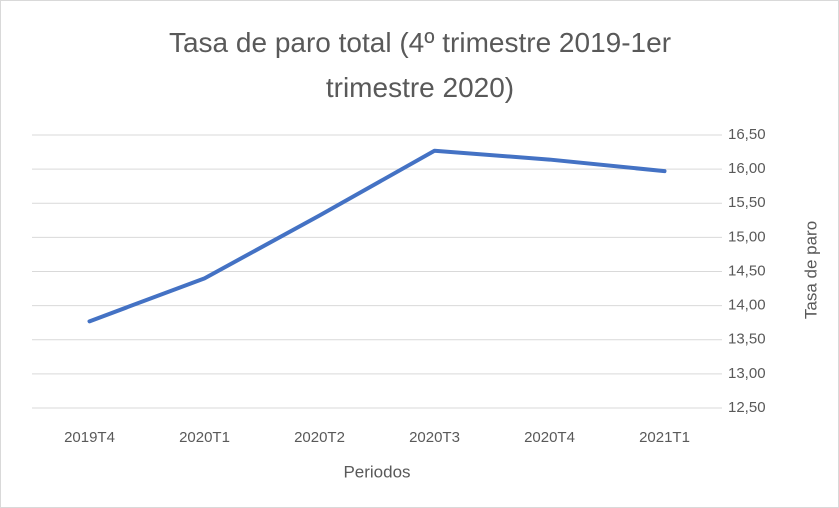 Image resolution: width=839 pixels, height=508 pixels. Describe the element at coordinates (747, 339) in the screenshot. I see `y-tick-label: 13,50` at that location.